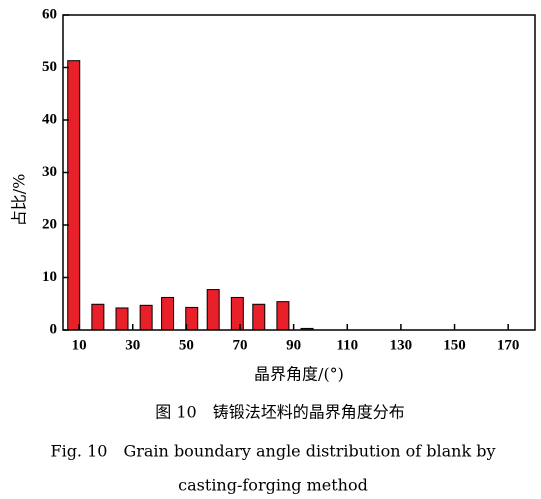  Describe the element at coordinates (49, 277) in the screenshot. I see `y-tick-label: 10` at that location.